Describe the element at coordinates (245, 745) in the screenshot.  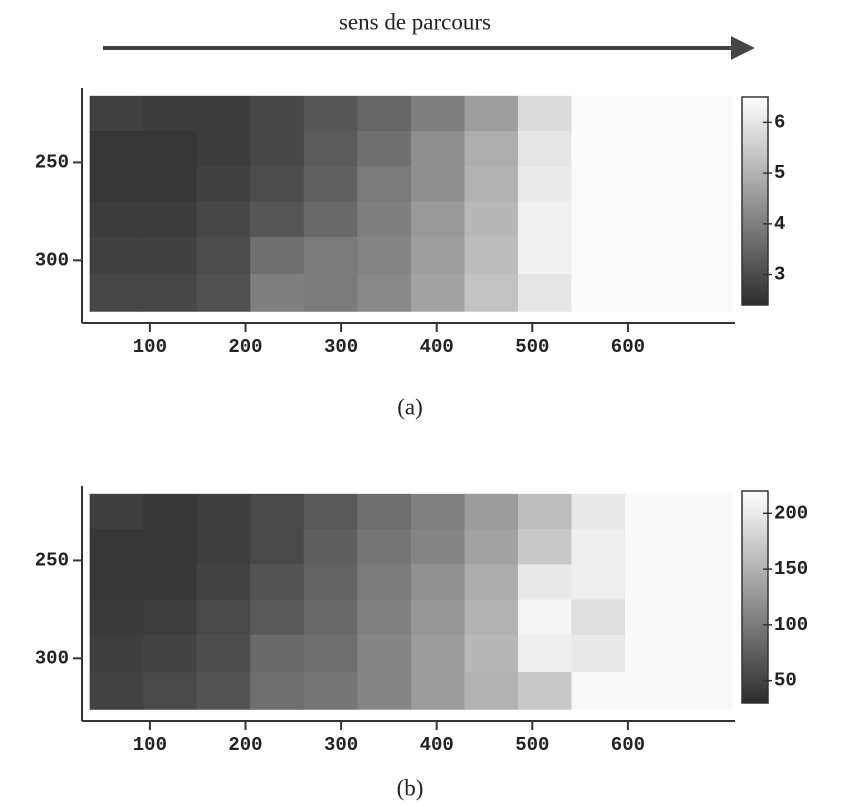
I see `x-tick-label: 200` at that location.